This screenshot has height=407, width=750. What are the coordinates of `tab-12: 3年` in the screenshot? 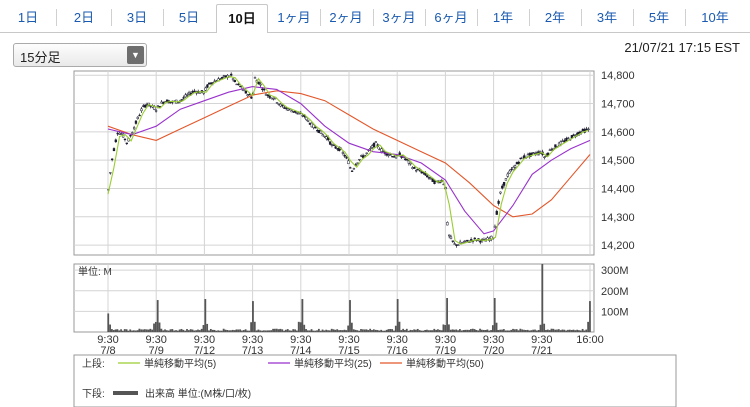 It's located at (607, 17).